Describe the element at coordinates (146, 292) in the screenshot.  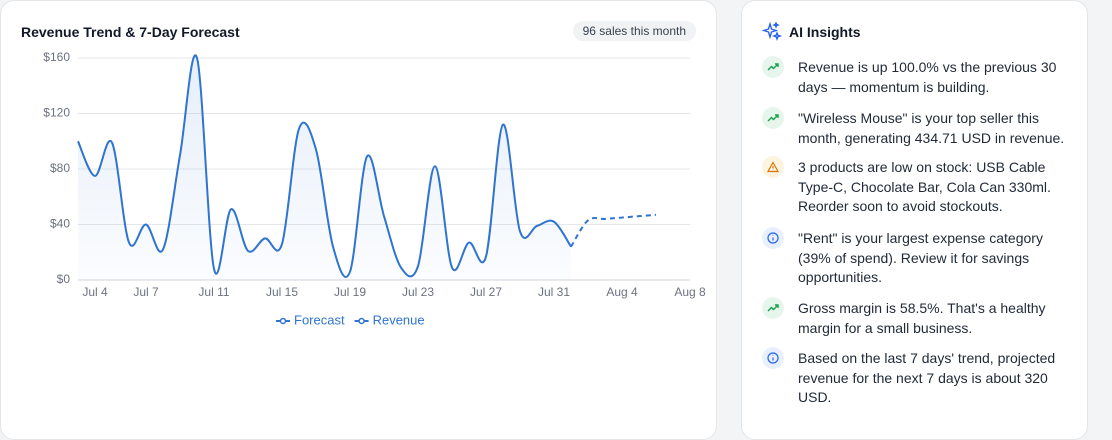
I see `x-tick-label: Jul 7` at that location.